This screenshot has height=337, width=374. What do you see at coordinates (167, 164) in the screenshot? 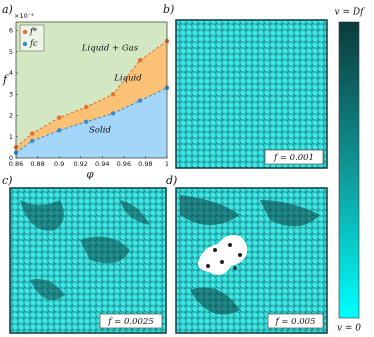
I see `x-tick-label: 1` at bounding box center [167, 164].